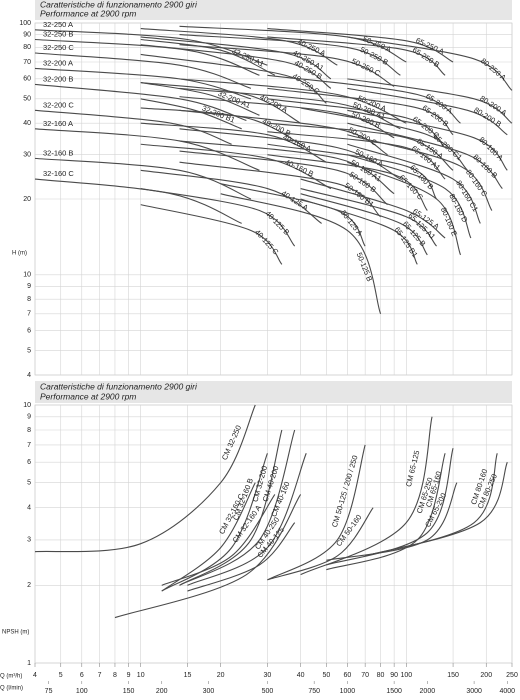 The image size is (520, 700). What do you see at coordinates (268, 675) in the screenshot?
I see `x-tick-label: 30` at bounding box center [268, 675].